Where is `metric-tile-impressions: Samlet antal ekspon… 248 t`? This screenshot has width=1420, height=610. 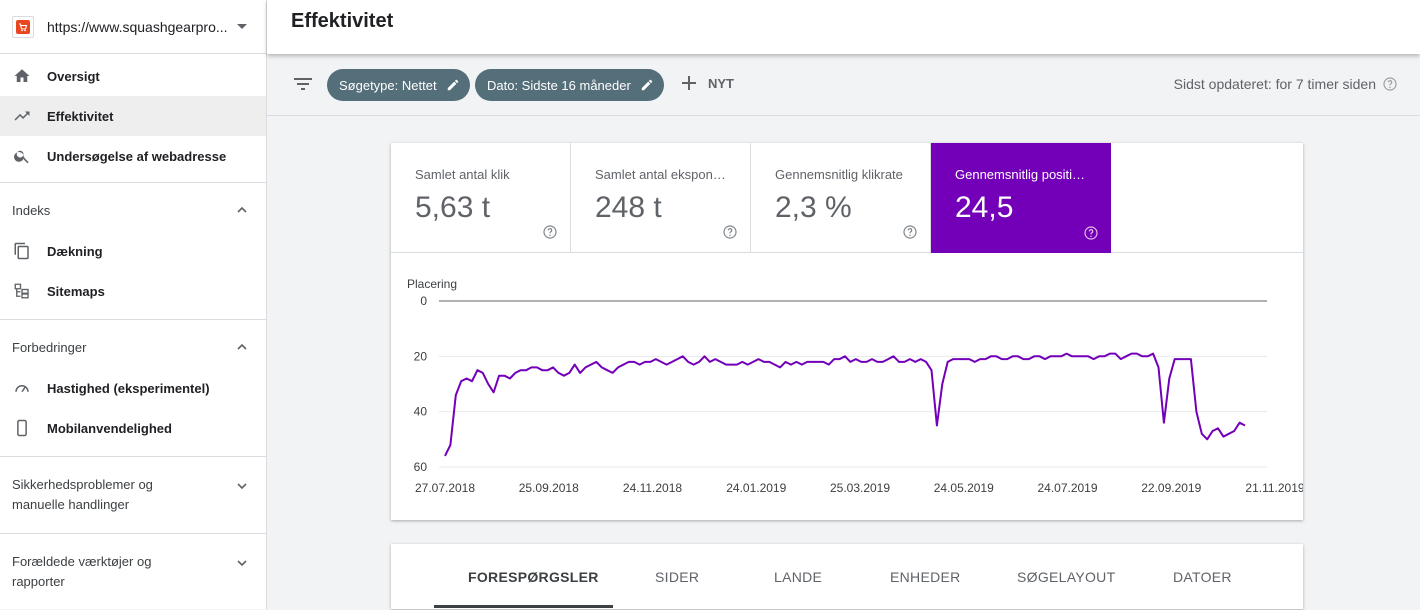 metric-tile-impressions: Samlet antal ekspon… 248 t is located at coordinates (661, 198).